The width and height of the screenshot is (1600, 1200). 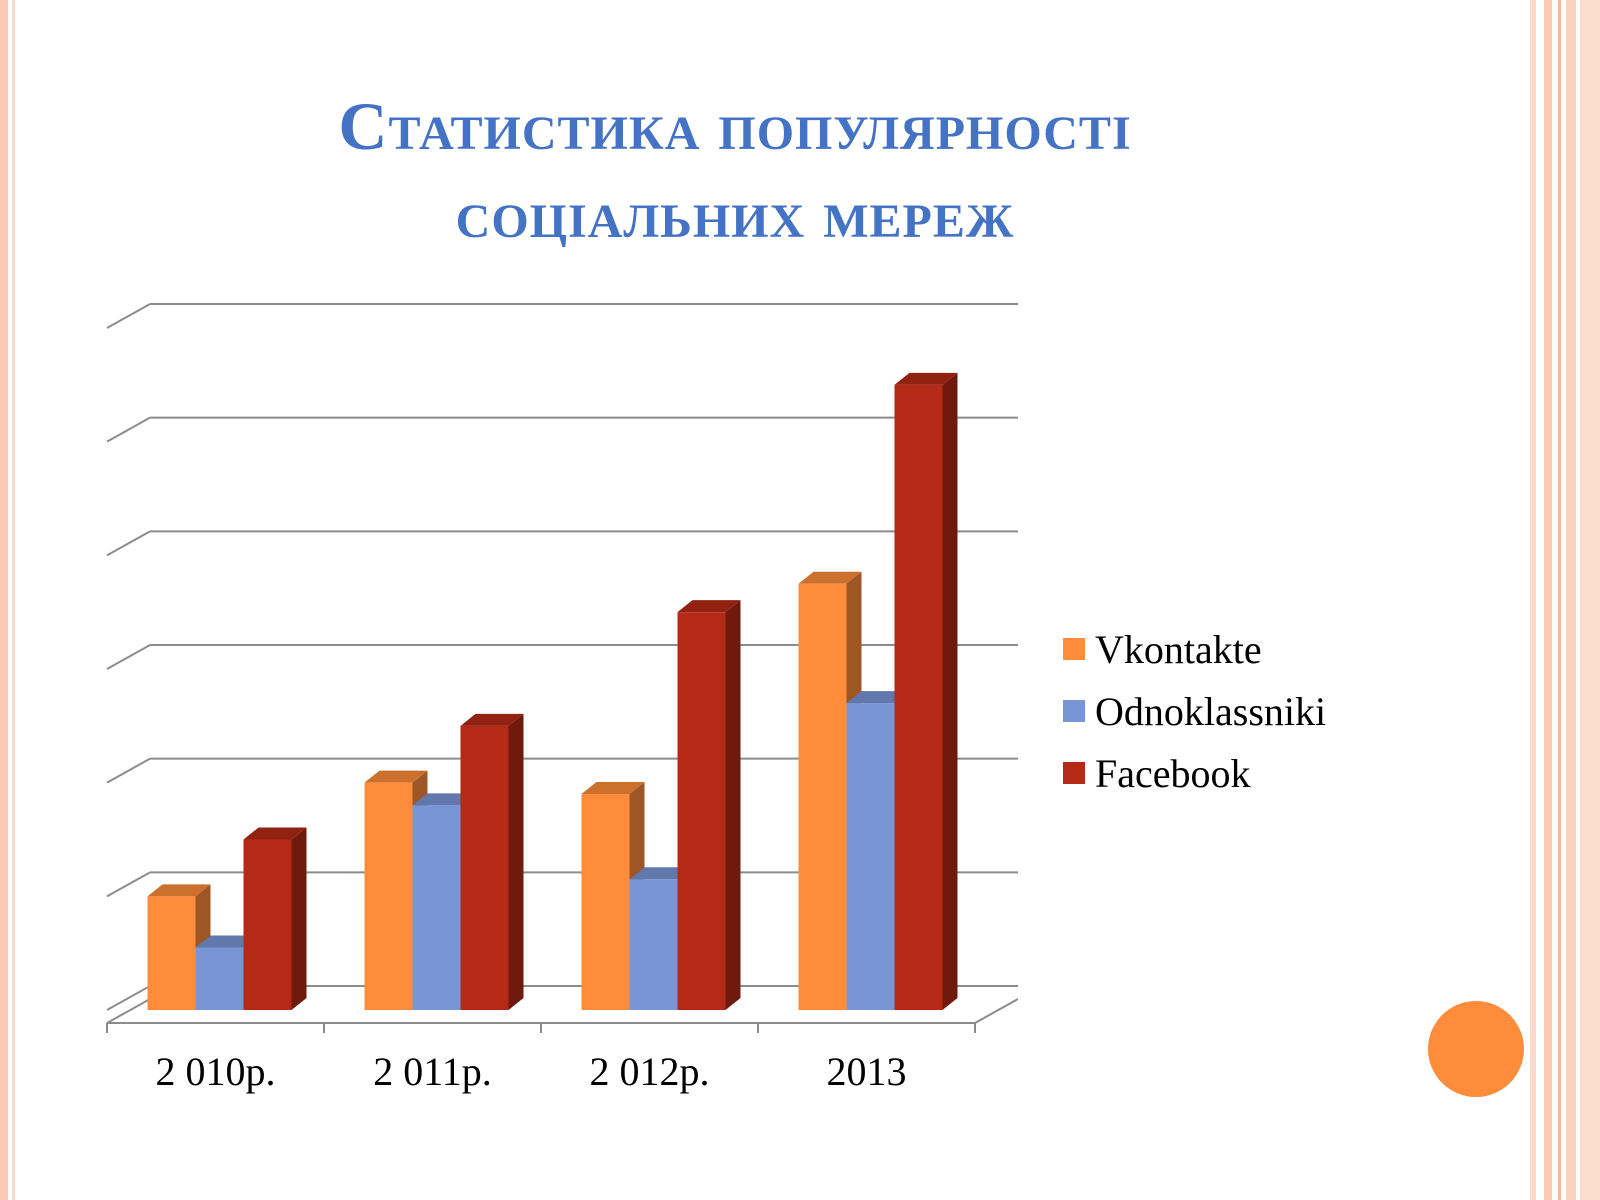 I want to click on legend-item-facebook: Facebook, so click(x=1194, y=773).